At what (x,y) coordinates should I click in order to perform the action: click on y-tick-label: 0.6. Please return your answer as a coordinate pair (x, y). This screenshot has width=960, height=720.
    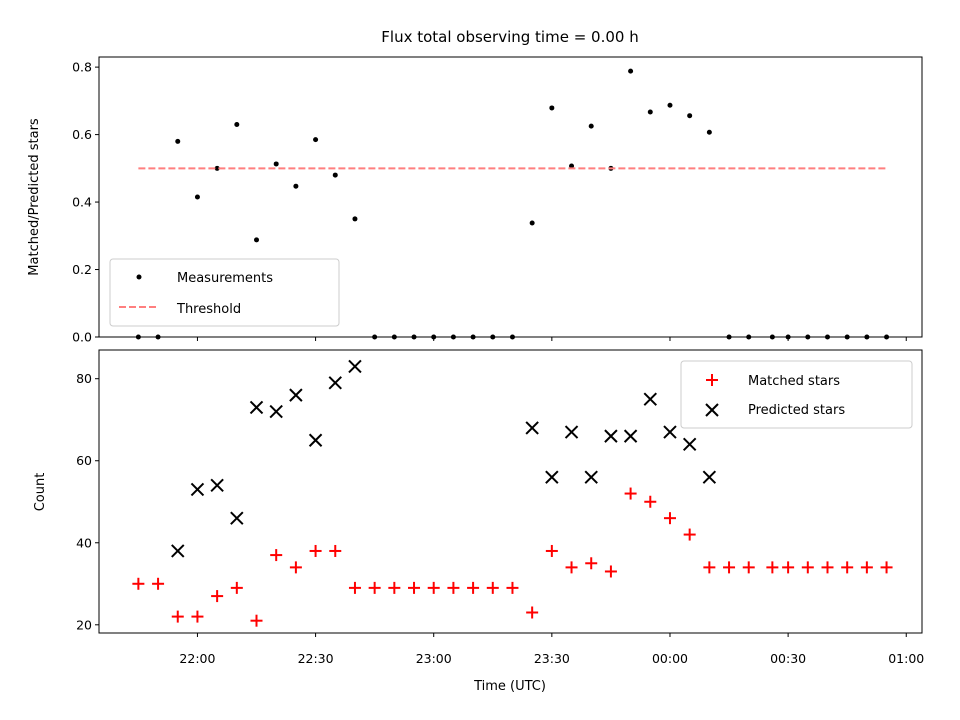
    Looking at the image, I should click on (82, 134).